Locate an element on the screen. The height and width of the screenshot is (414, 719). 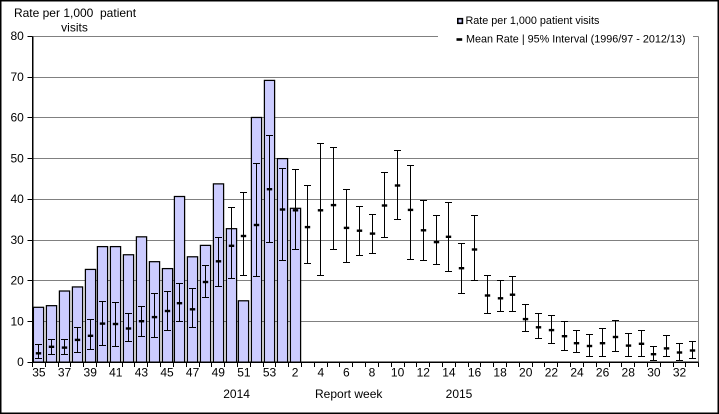
svg-text: visits is located at coordinates (74, 28).